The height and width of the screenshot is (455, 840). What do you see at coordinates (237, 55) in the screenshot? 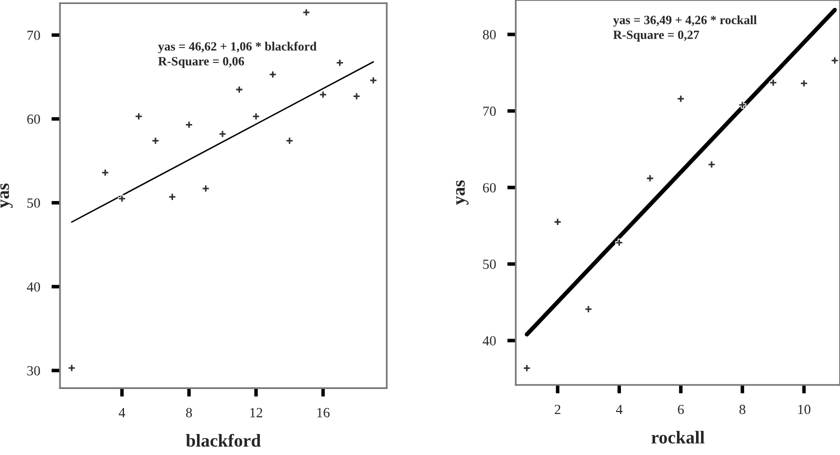
I see `annotation: yas = 46,62 + 1,06 * blackford R-Square = 0,06` at bounding box center [237, 55].